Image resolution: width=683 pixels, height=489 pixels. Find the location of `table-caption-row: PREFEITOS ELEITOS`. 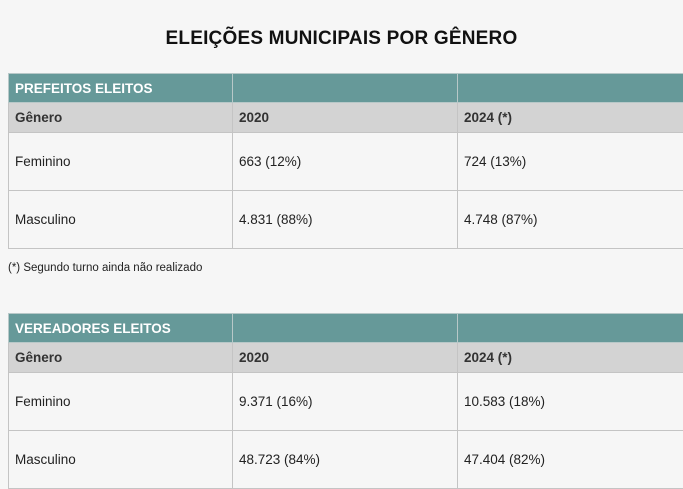

table-caption-row: PREFEITOS ELEITOS is located at coordinates (346, 88).